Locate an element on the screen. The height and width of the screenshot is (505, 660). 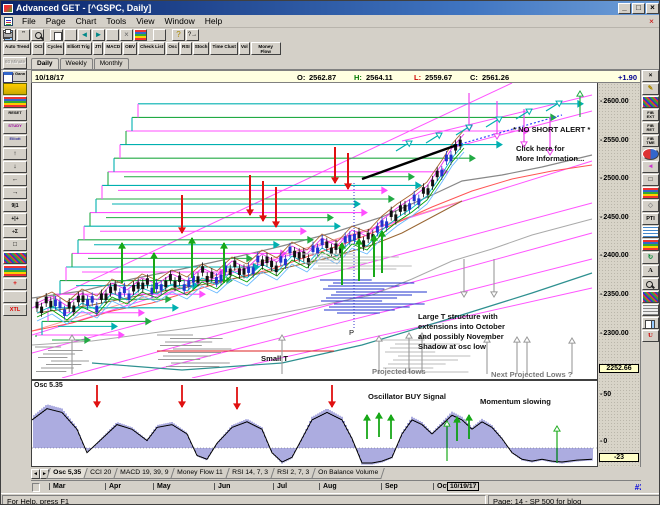
app-icon is located at coordinates (8, 8).